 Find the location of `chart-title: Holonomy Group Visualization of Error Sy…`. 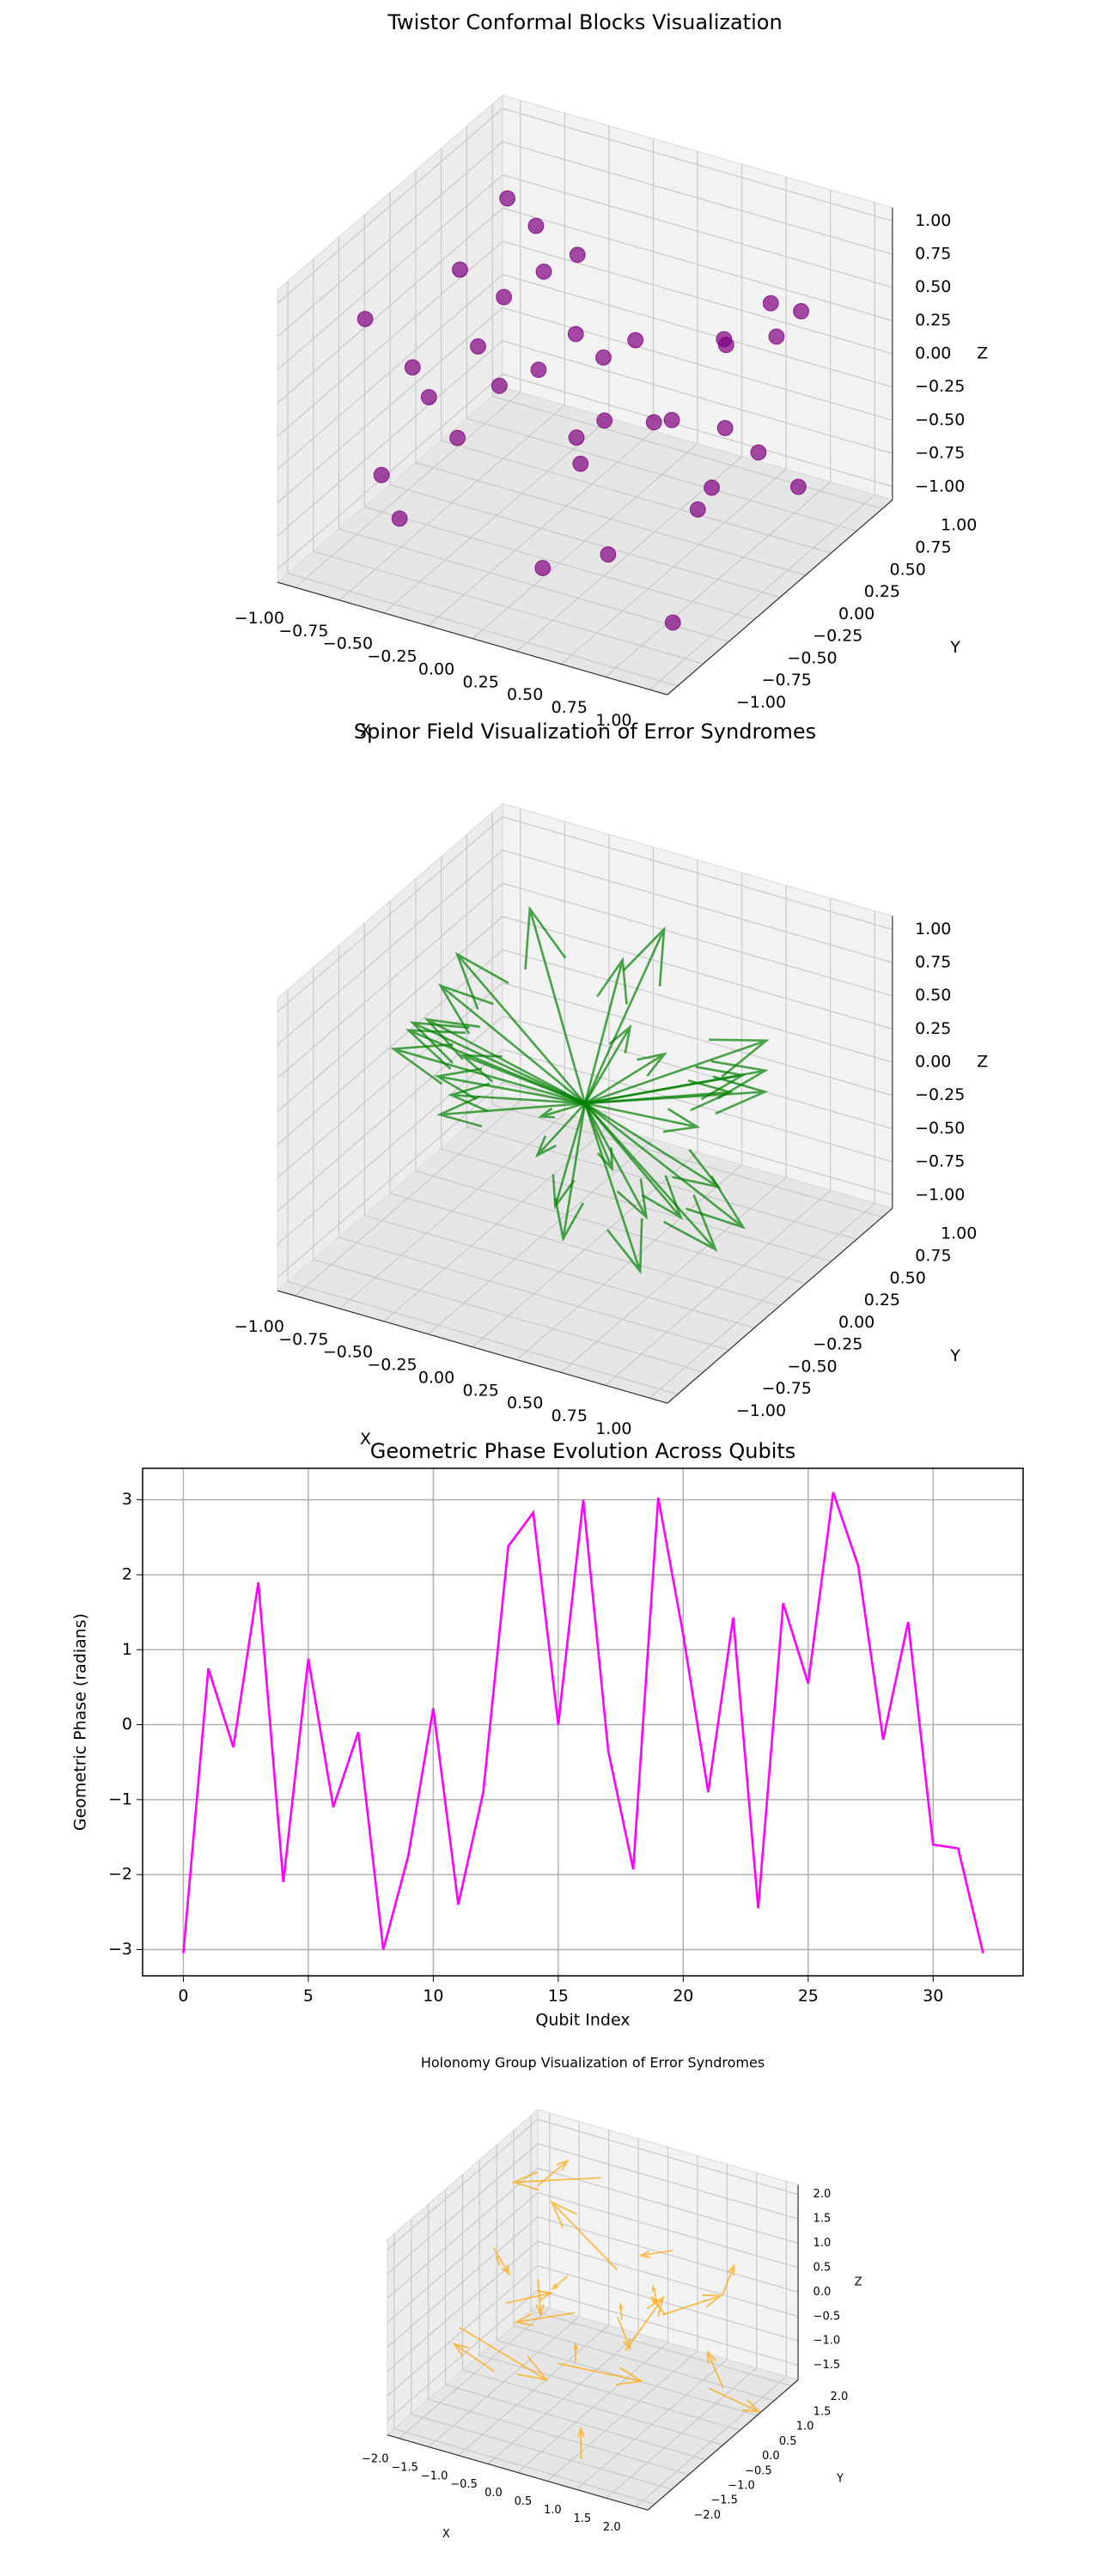

chart-title: Holonomy Group Visualization of Error Sy… is located at coordinates (593, 2063).